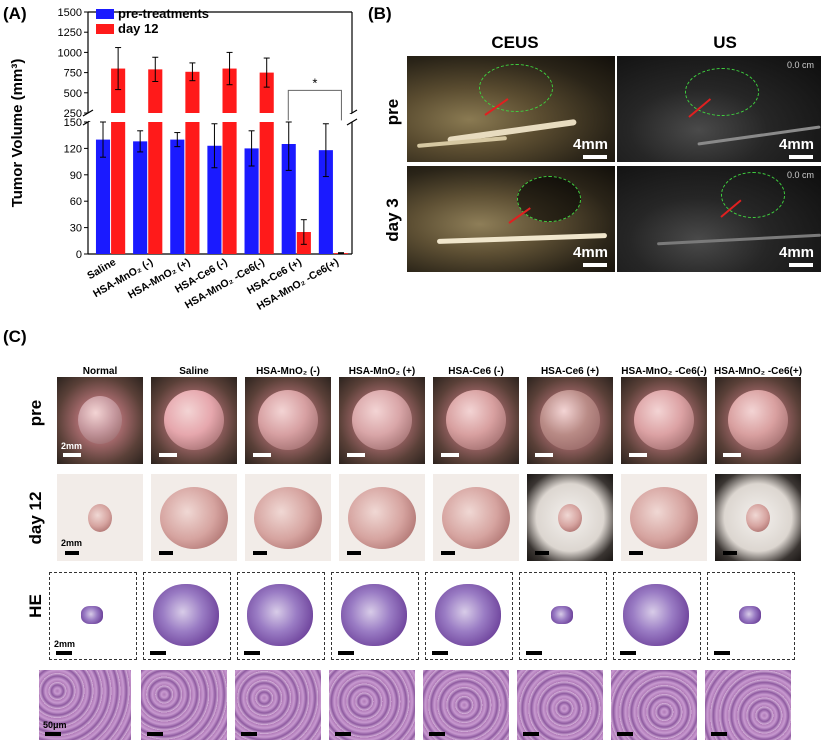 Image resolution: width=825 pixels, height=745 pixels. What do you see at coordinates (797, 252) in the screenshot?
I see `us-day3-scale-text: 4mm` at bounding box center [797, 252].